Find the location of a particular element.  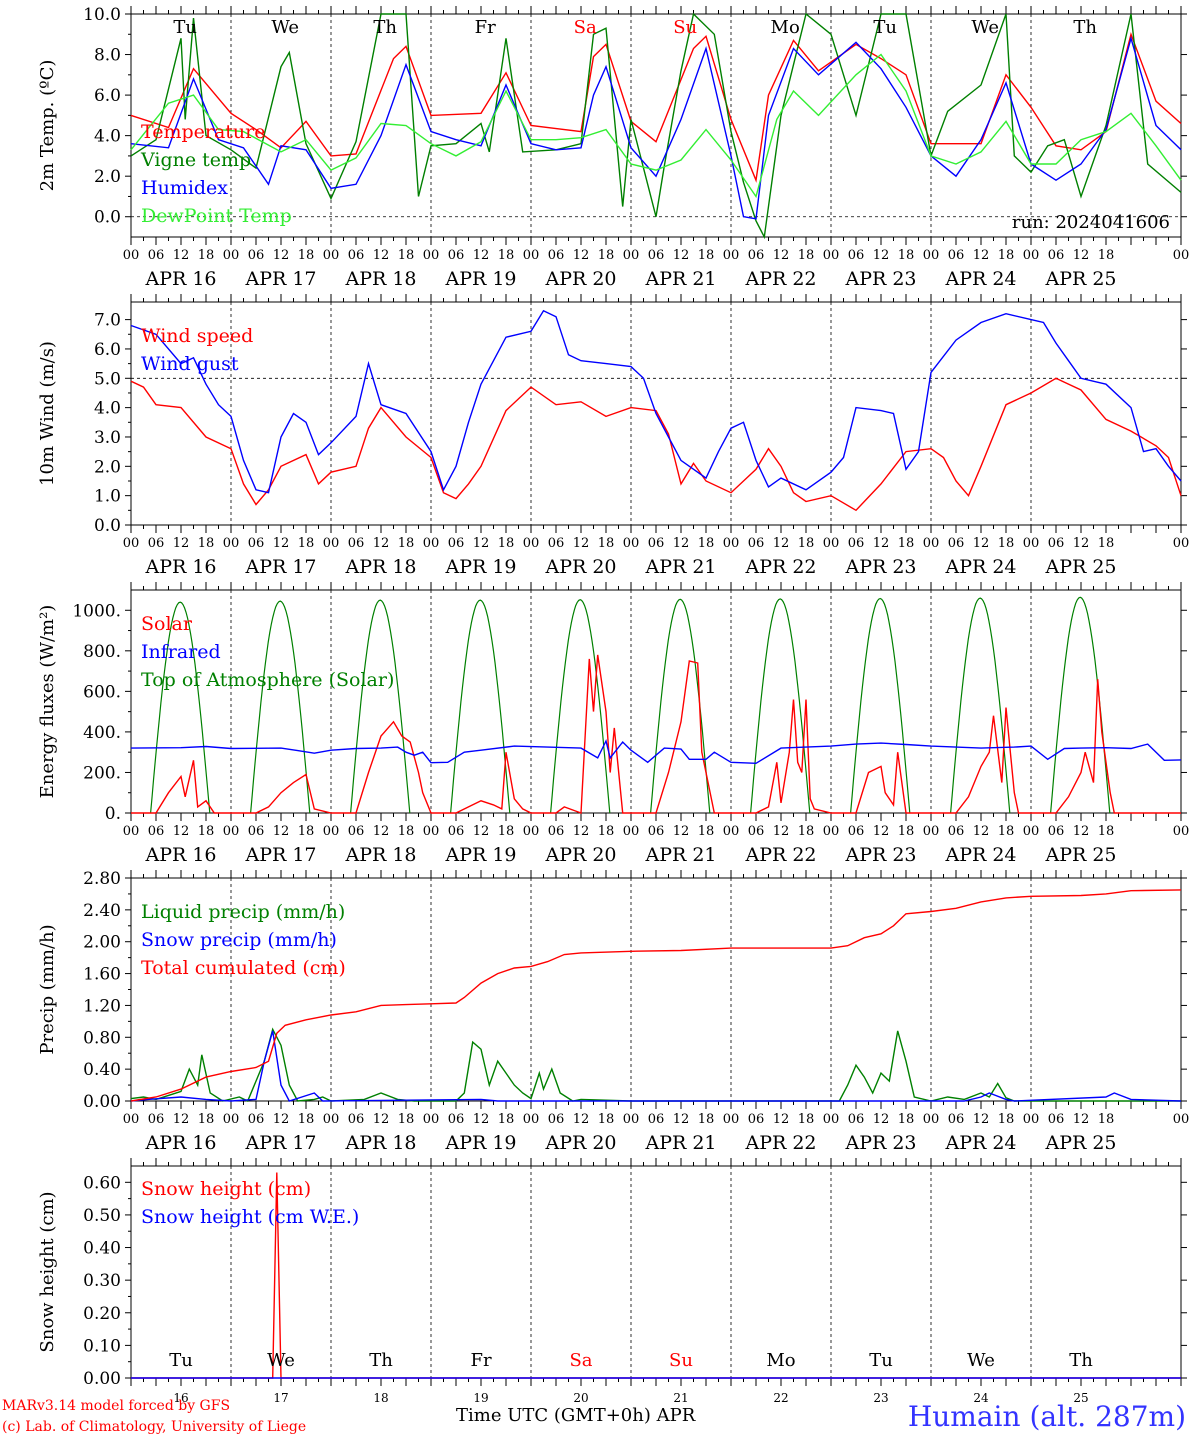

date-label: APR 19 is located at coordinates (480, 1143).